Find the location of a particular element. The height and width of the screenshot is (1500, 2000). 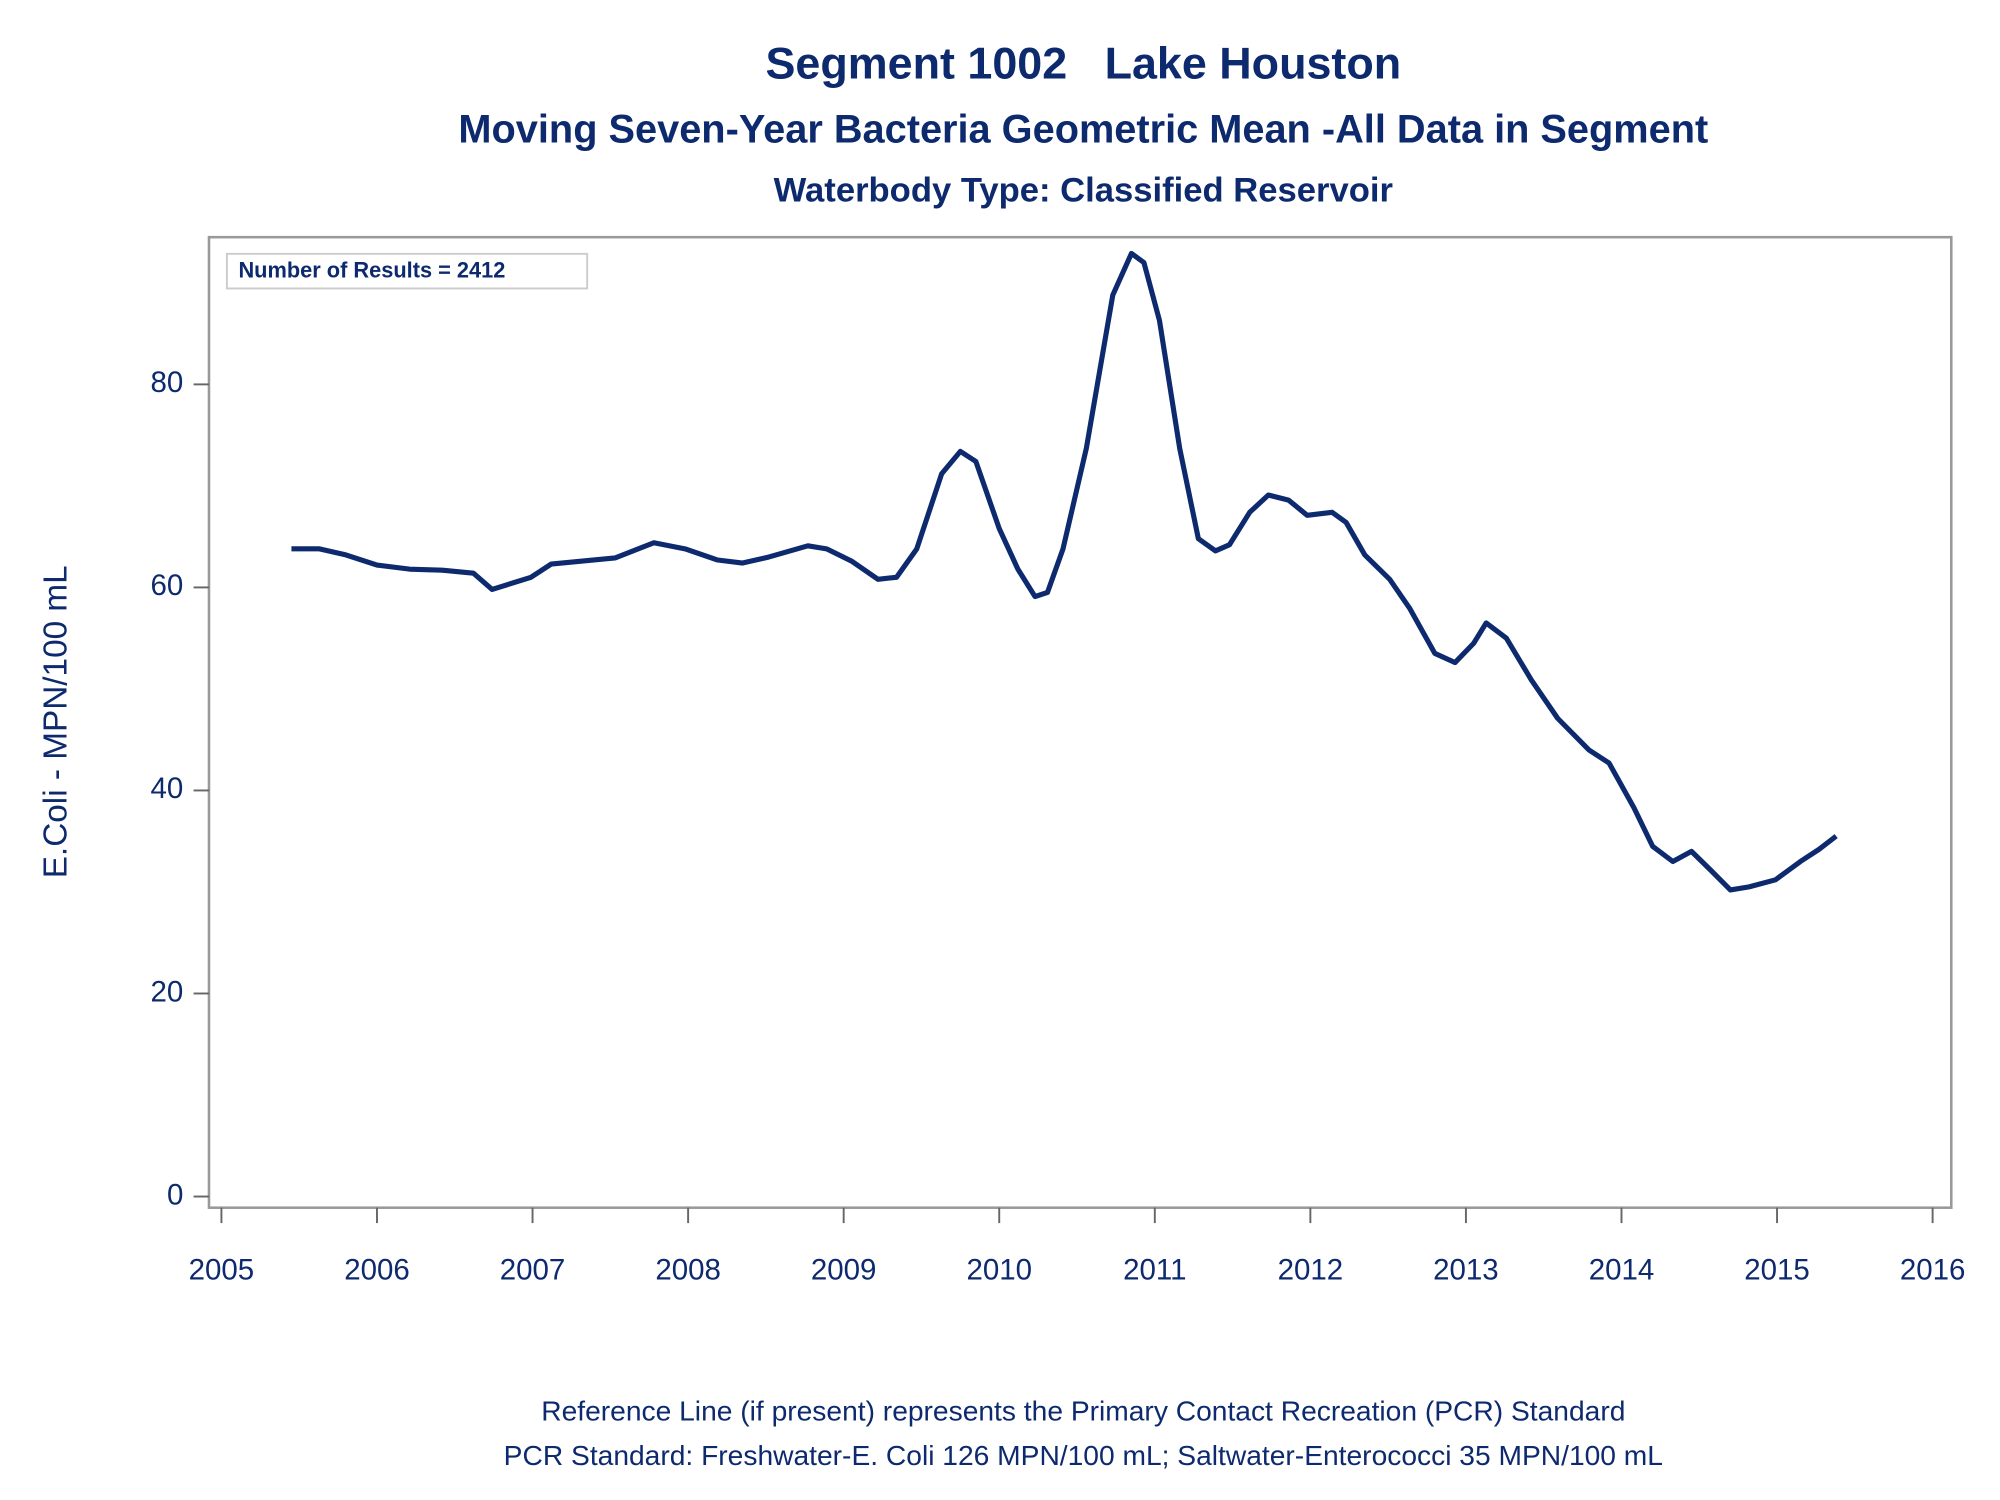

y-tick-label: 20 is located at coordinates (167, 991).